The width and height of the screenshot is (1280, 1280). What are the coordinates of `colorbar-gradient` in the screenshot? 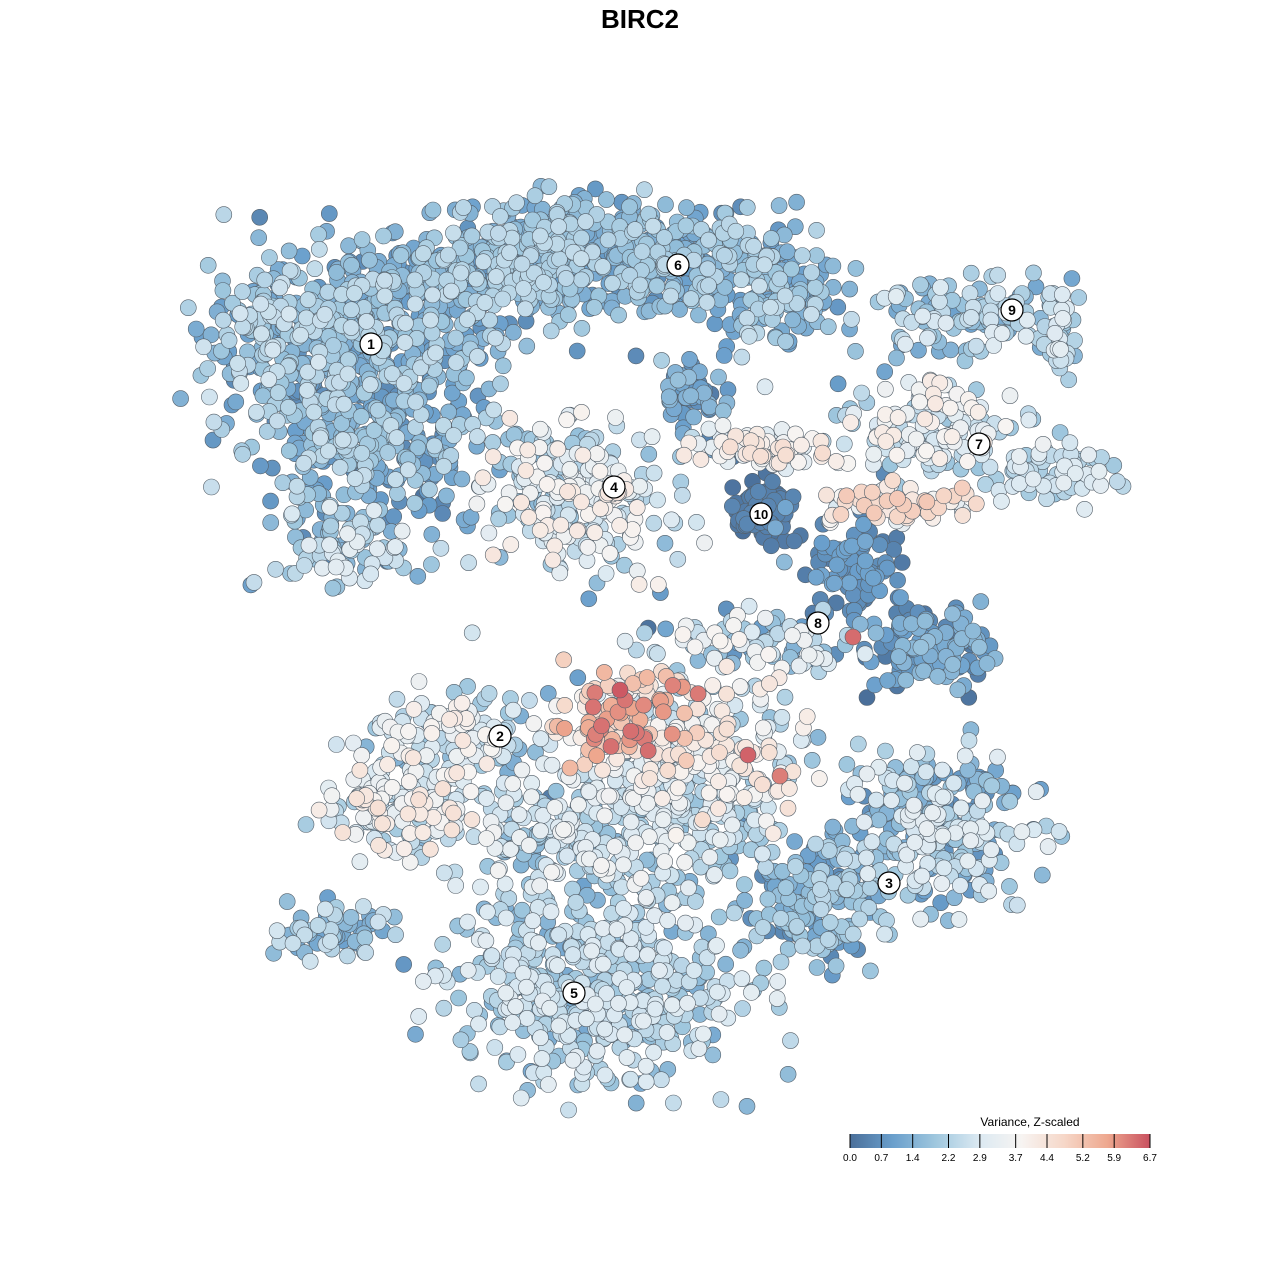 It's located at (1000, 1141).